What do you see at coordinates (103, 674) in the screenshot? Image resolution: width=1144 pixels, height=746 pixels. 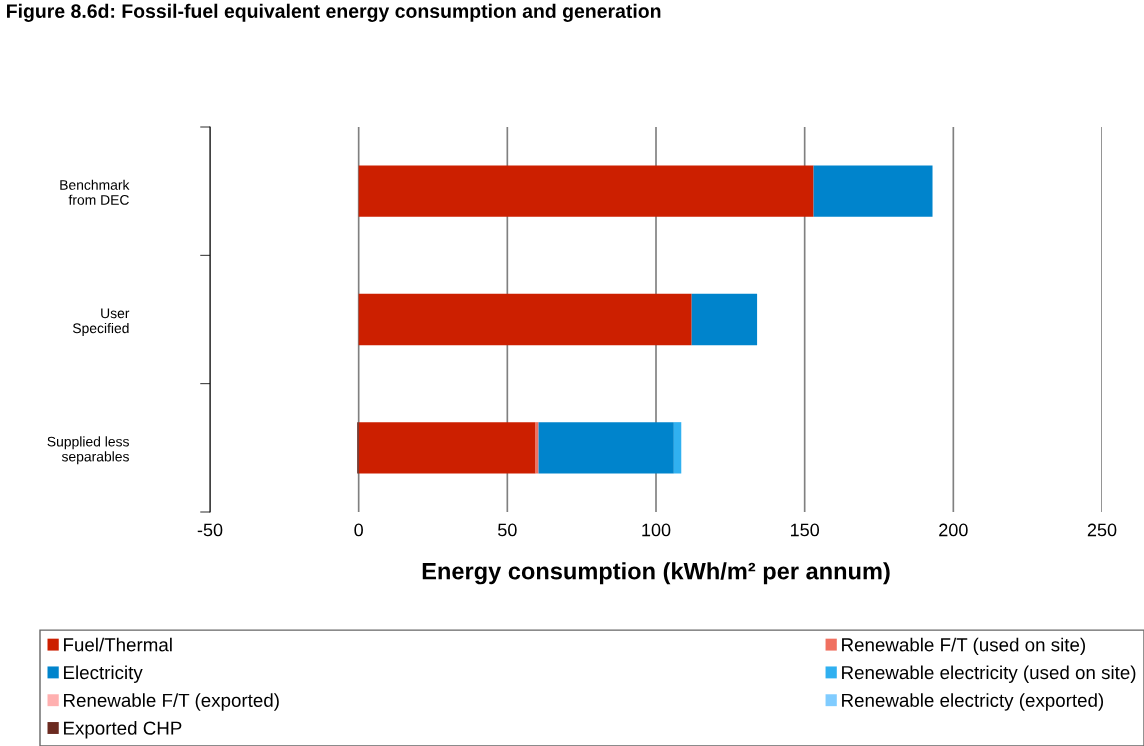 I see `legend-label: Electricity` at bounding box center [103, 674].